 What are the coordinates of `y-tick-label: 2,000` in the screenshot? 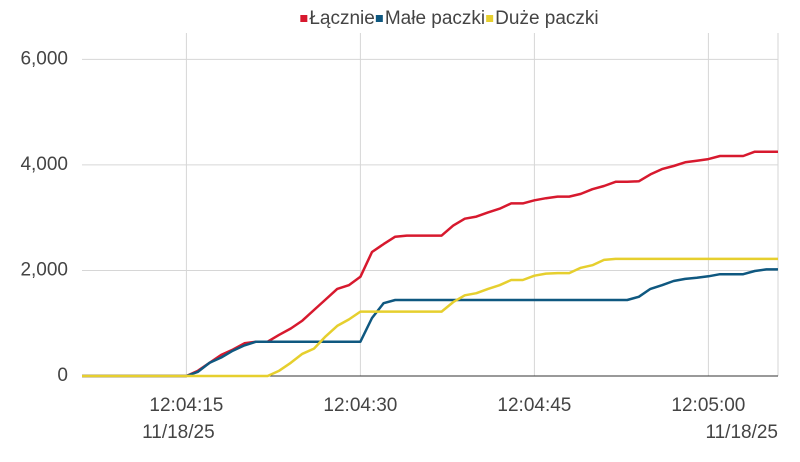 It's located at (44, 269).